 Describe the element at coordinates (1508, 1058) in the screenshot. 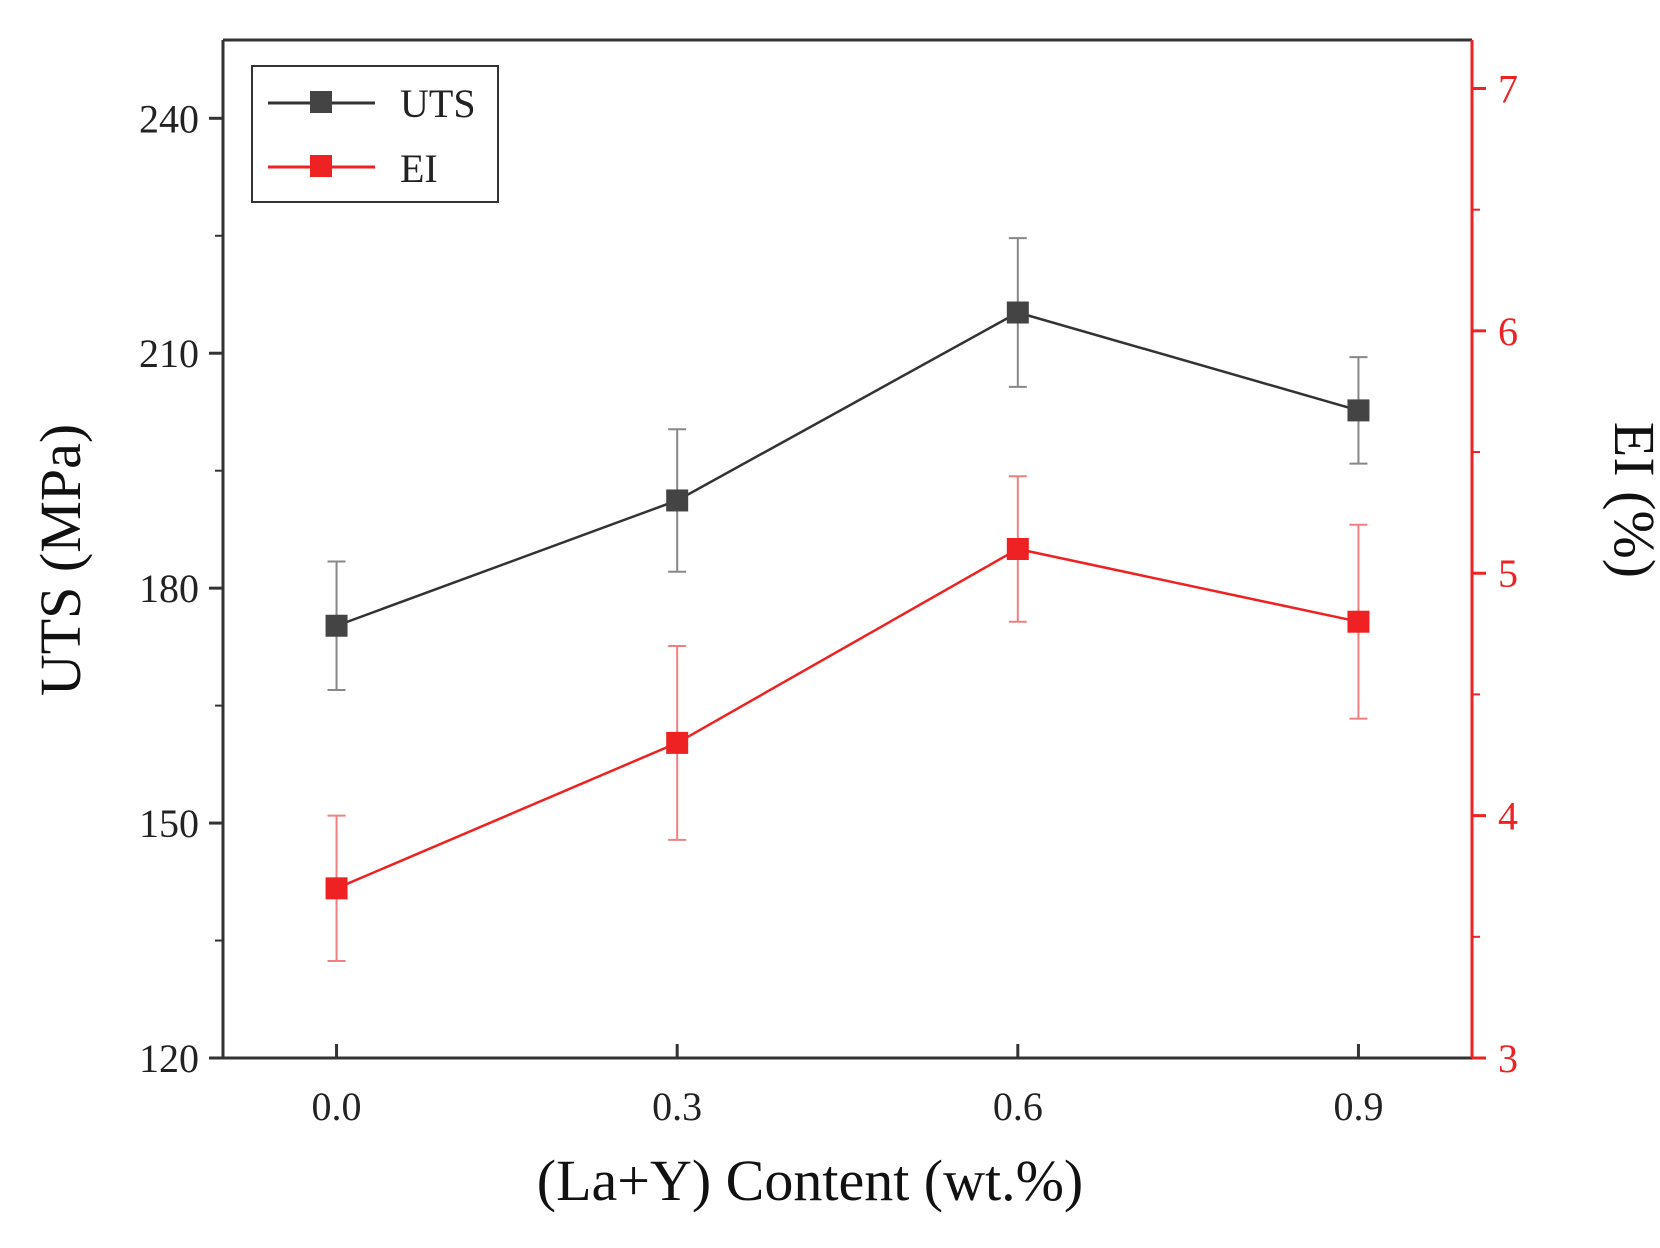

I see `y2-tick-label: 3` at that location.